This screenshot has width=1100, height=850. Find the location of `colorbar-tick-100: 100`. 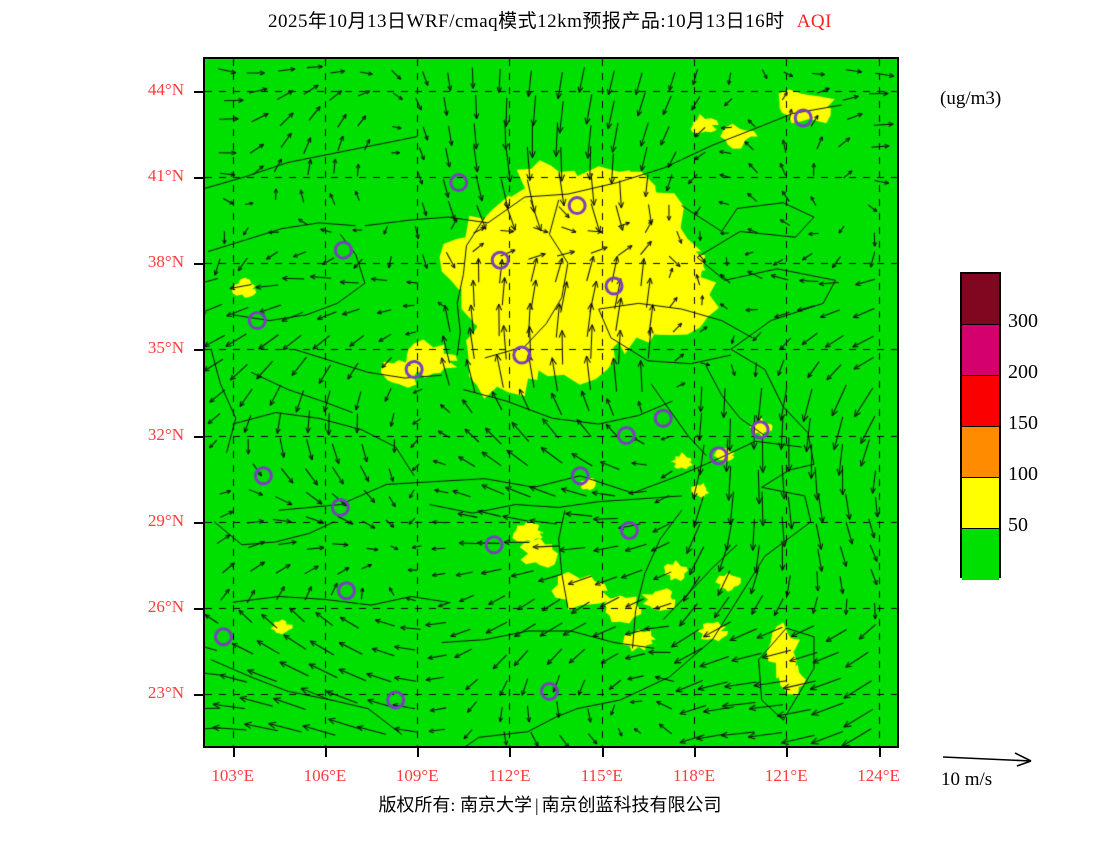

colorbar-tick-100: 100 is located at coordinates (1023, 474).